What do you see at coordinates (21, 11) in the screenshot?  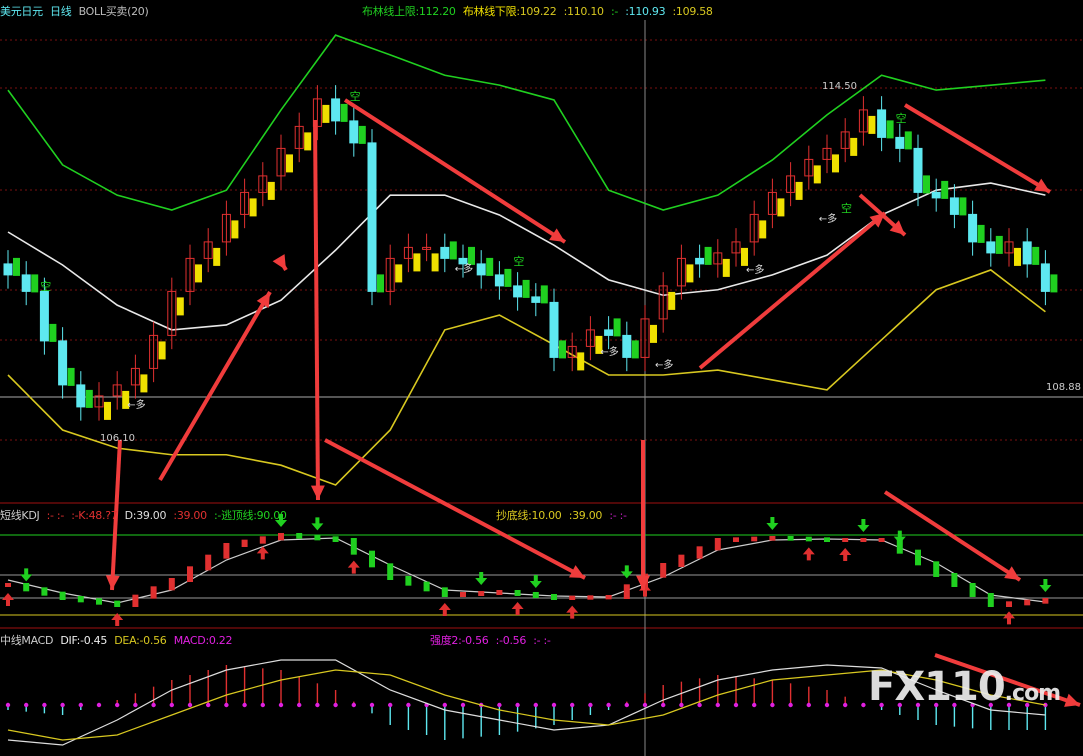 I see `symbol-label: 美元日元` at bounding box center [21, 11].